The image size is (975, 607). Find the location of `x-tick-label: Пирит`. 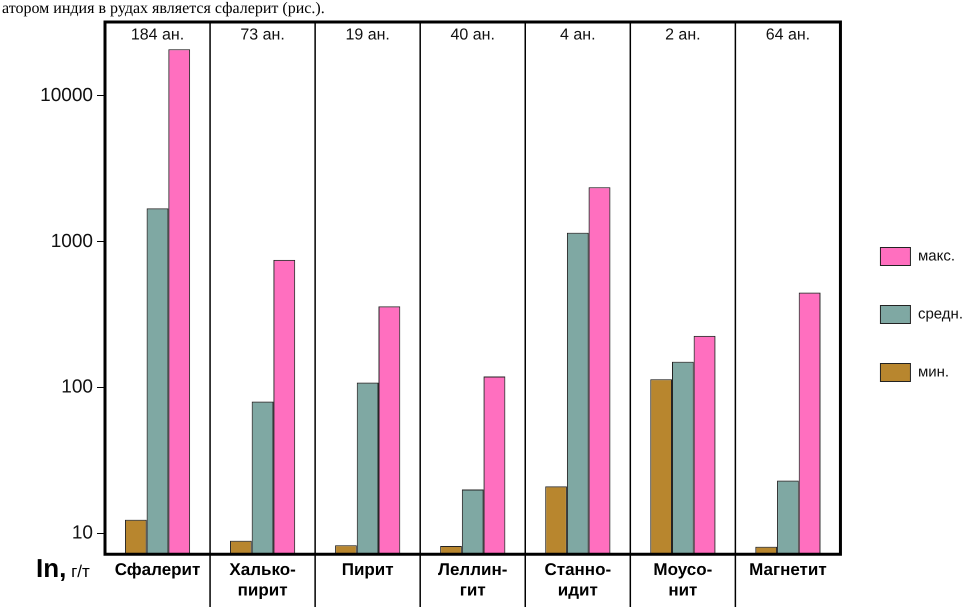

x-tick-label: Пирит is located at coordinates (368, 570).